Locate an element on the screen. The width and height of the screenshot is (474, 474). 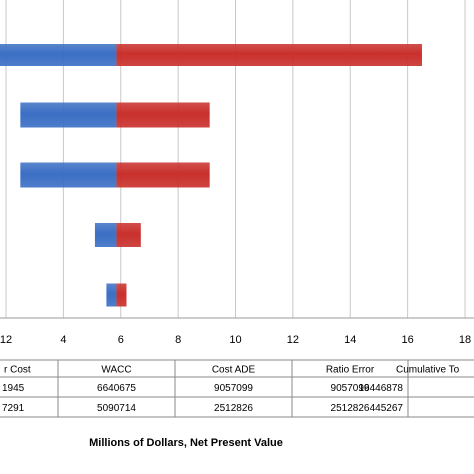
table-header-0: r Cost is located at coordinates (17, 370).